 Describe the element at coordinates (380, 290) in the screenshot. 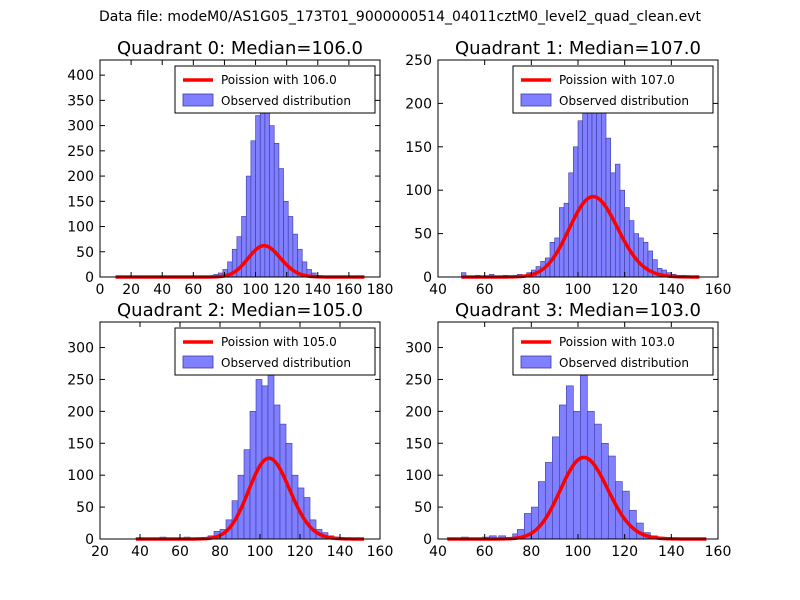

I see `x-tick-label: 180` at that location.